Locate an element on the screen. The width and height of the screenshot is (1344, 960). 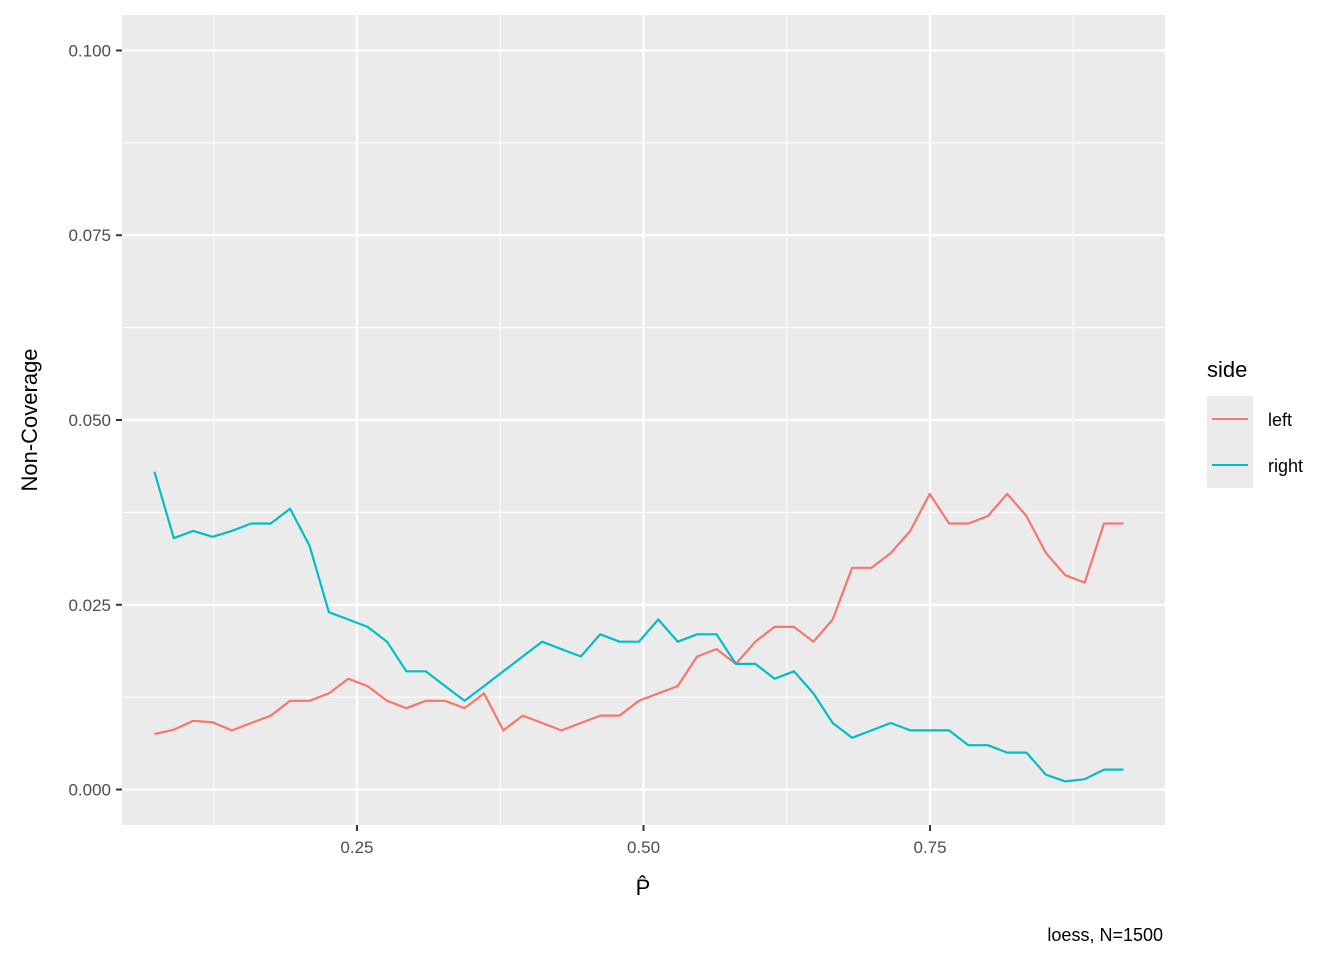
caption: loess, N=1500 is located at coordinates (1105, 935).